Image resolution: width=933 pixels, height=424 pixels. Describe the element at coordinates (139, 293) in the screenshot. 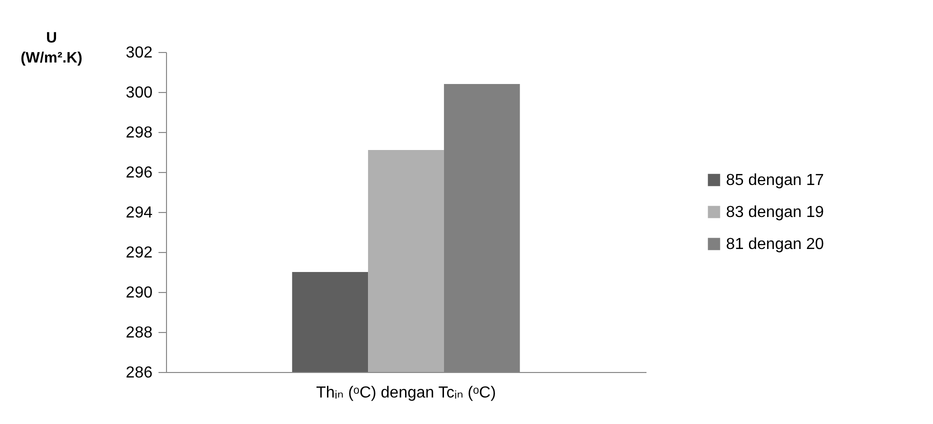

I see `y-tick-label: 290` at that location.